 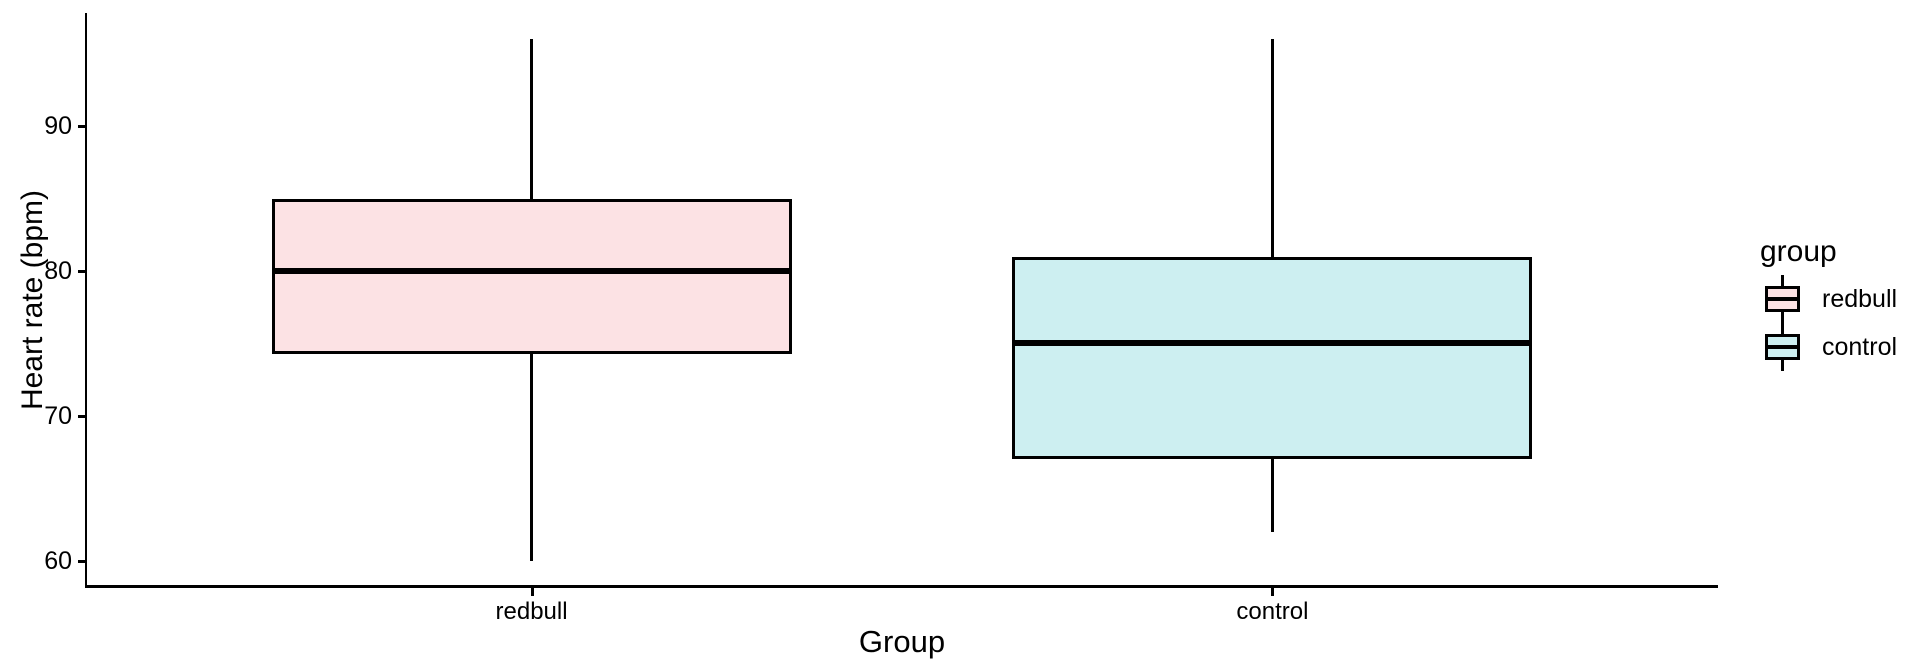 I want to click on y-tick-label: 90, so click(x=58, y=126).